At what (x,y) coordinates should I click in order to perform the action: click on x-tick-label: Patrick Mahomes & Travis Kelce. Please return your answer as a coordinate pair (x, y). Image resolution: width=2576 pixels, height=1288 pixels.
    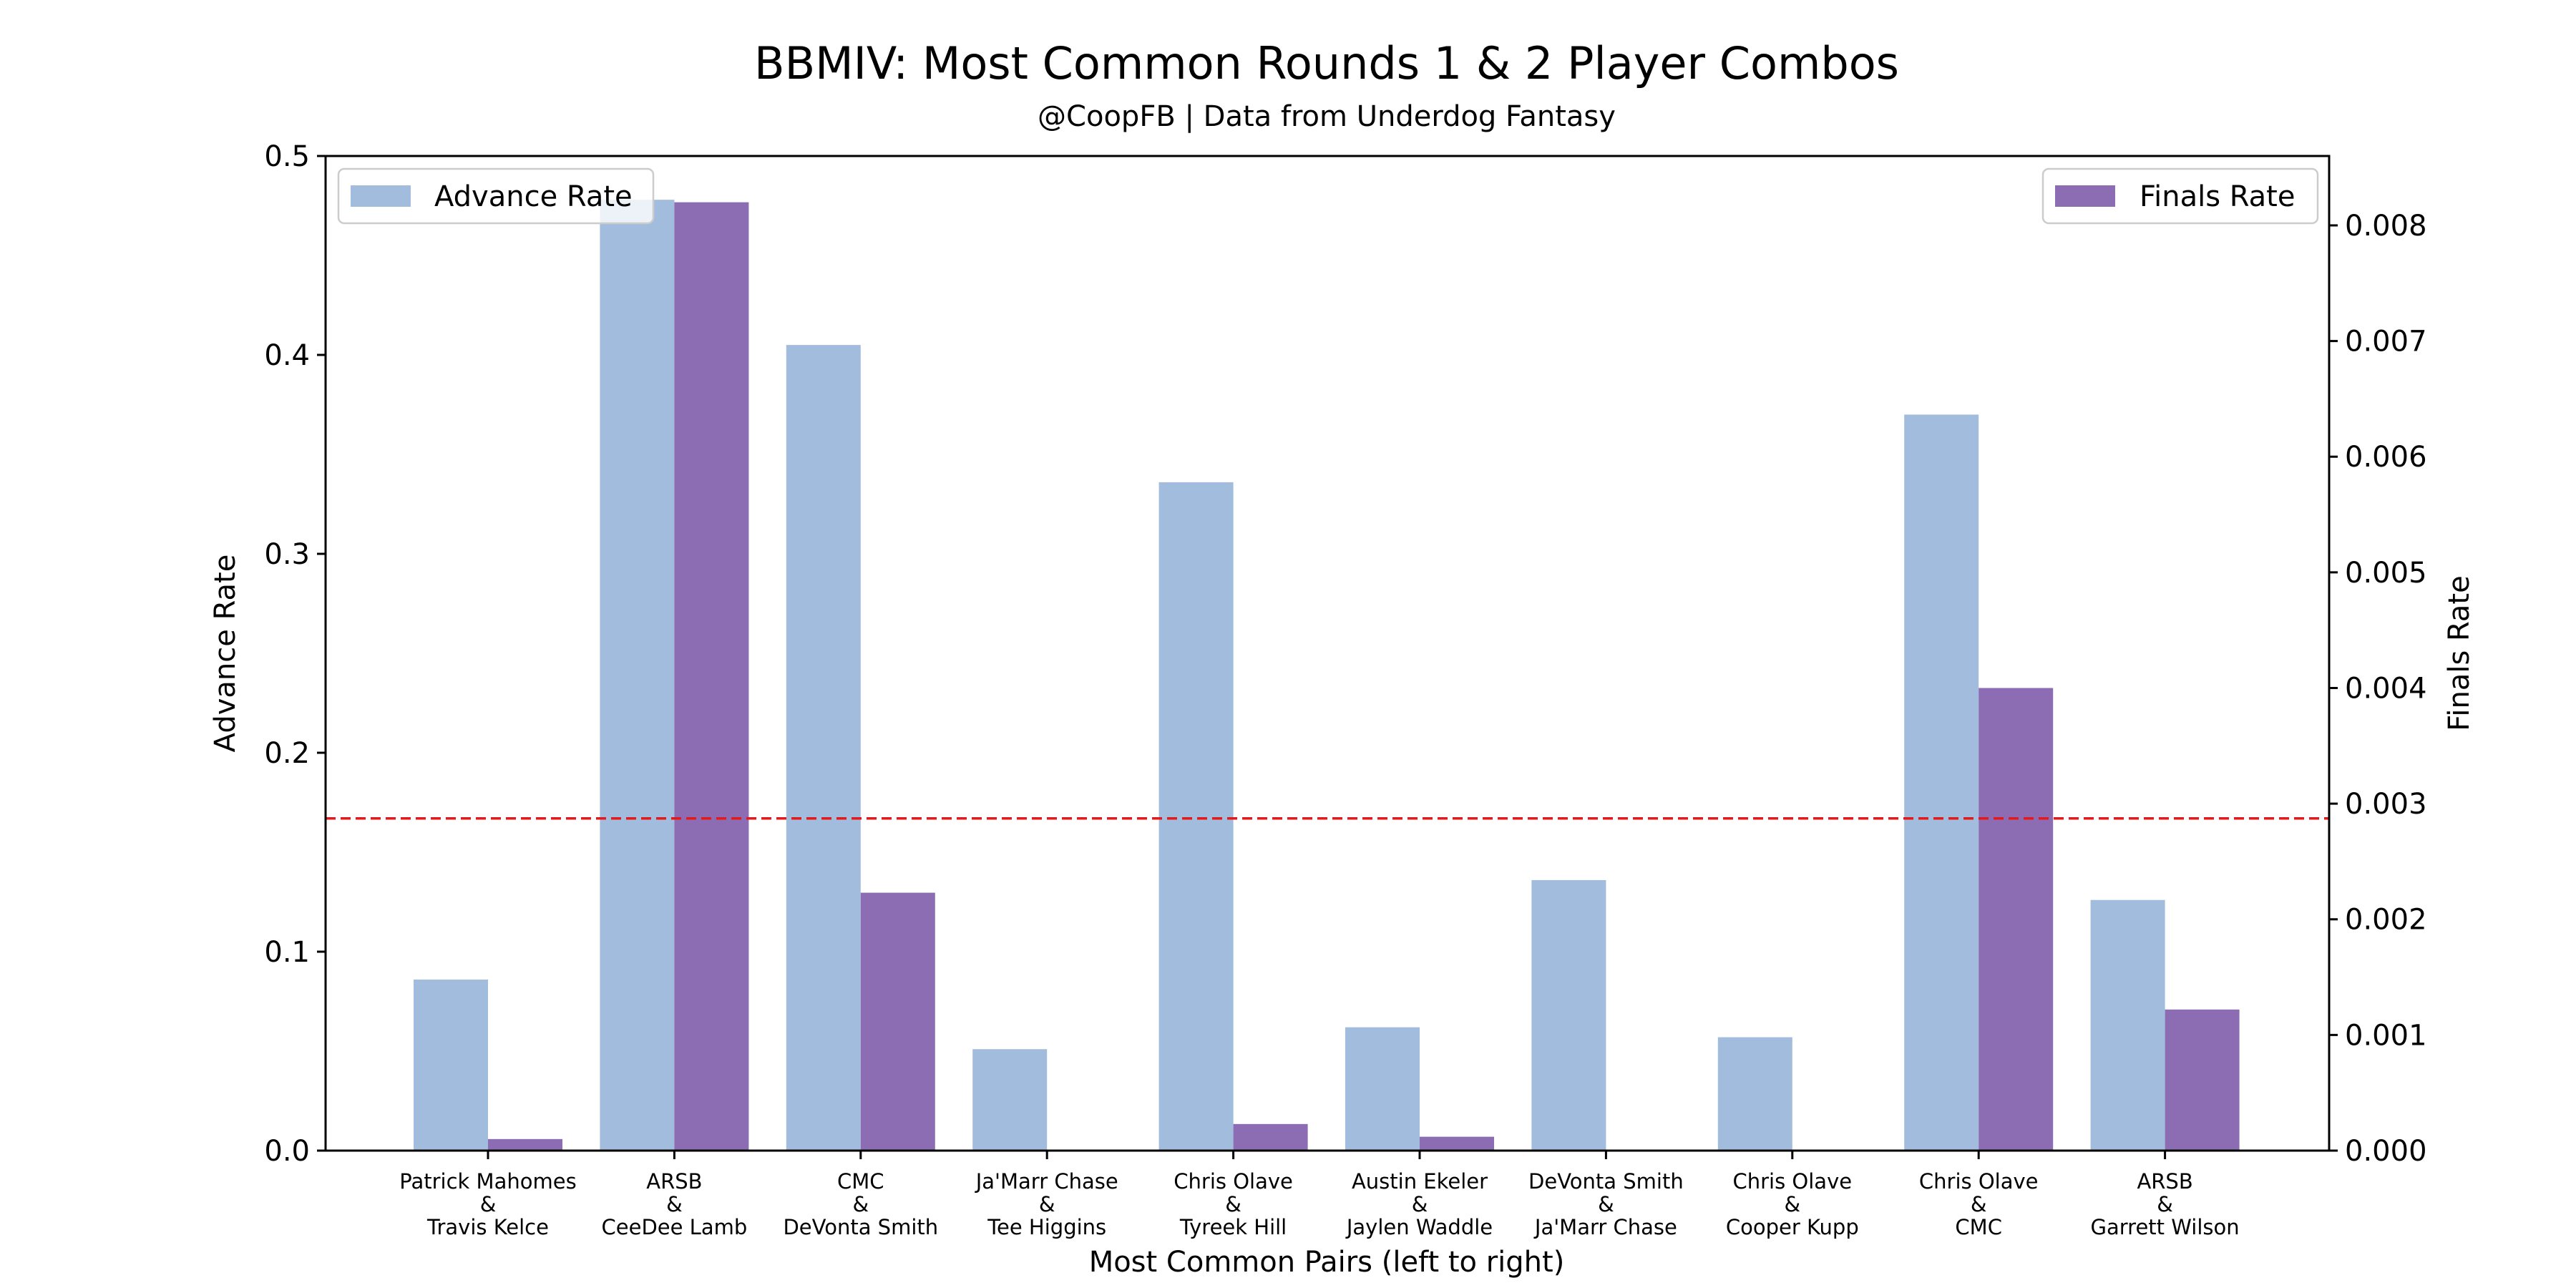
    Looking at the image, I should click on (487, 1204).